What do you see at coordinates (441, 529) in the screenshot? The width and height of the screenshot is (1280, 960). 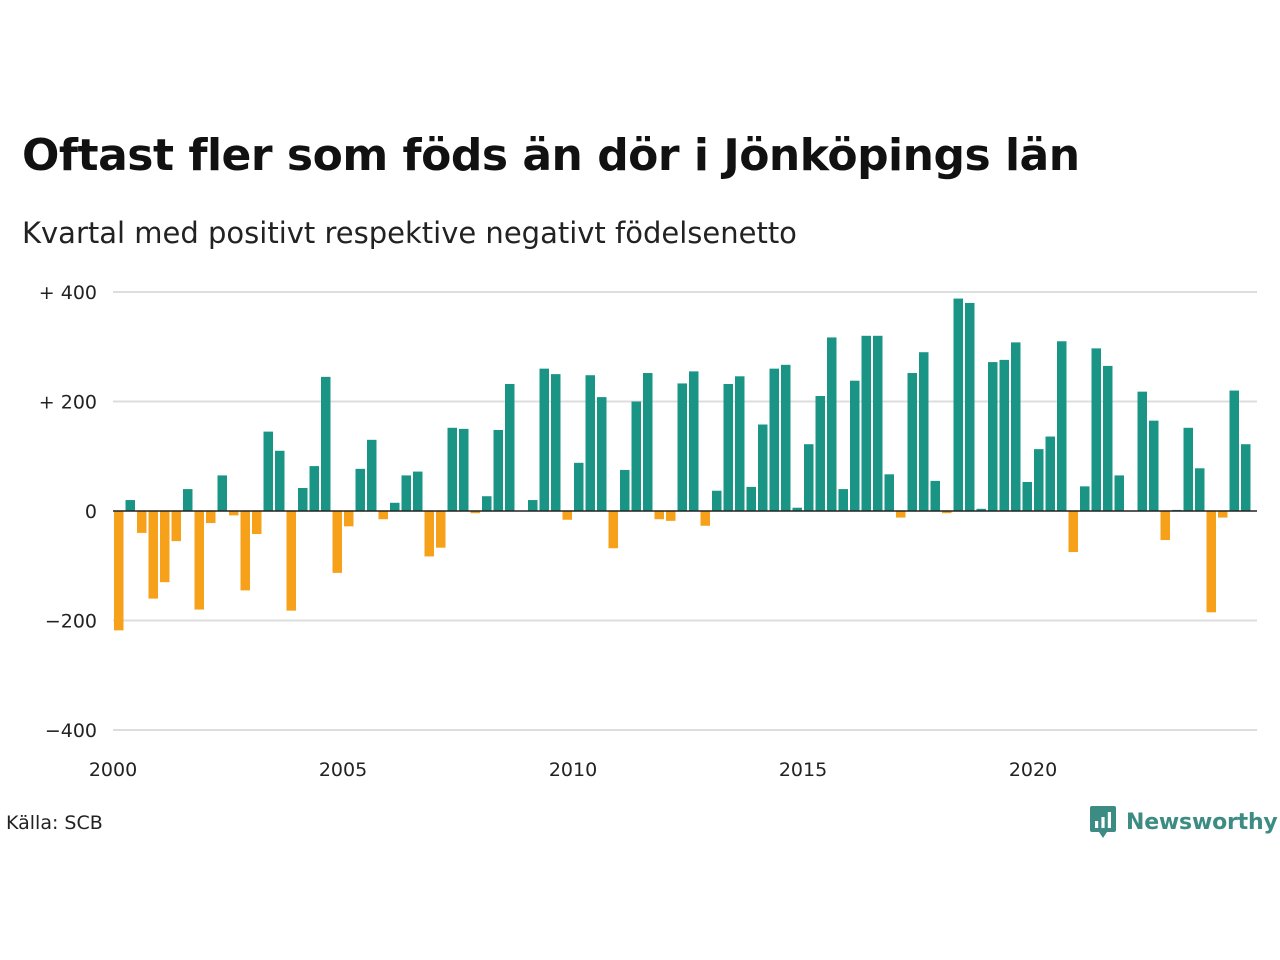 I see `bar: 2007 K1: -67` at bounding box center [441, 529].